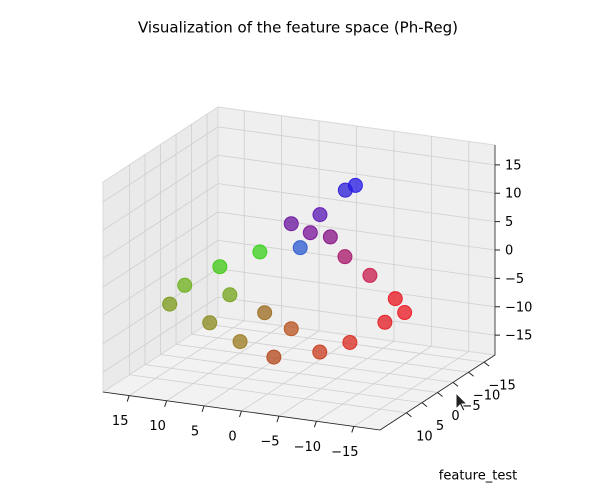 This screenshot has width=613, height=502. What do you see at coordinates (307, 447) in the screenshot?
I see `x-tick-label: −10` at bounding box center [307, 447].